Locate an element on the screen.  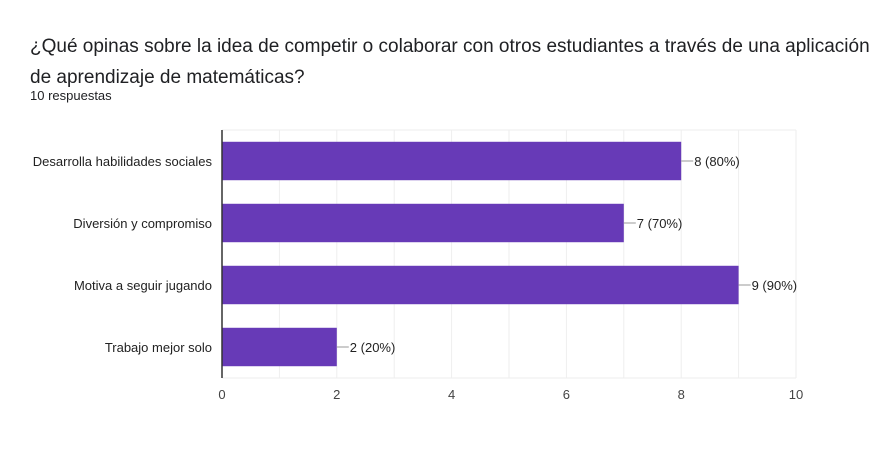
data-label: 2 (20%) is located at coordinates (373, 347).